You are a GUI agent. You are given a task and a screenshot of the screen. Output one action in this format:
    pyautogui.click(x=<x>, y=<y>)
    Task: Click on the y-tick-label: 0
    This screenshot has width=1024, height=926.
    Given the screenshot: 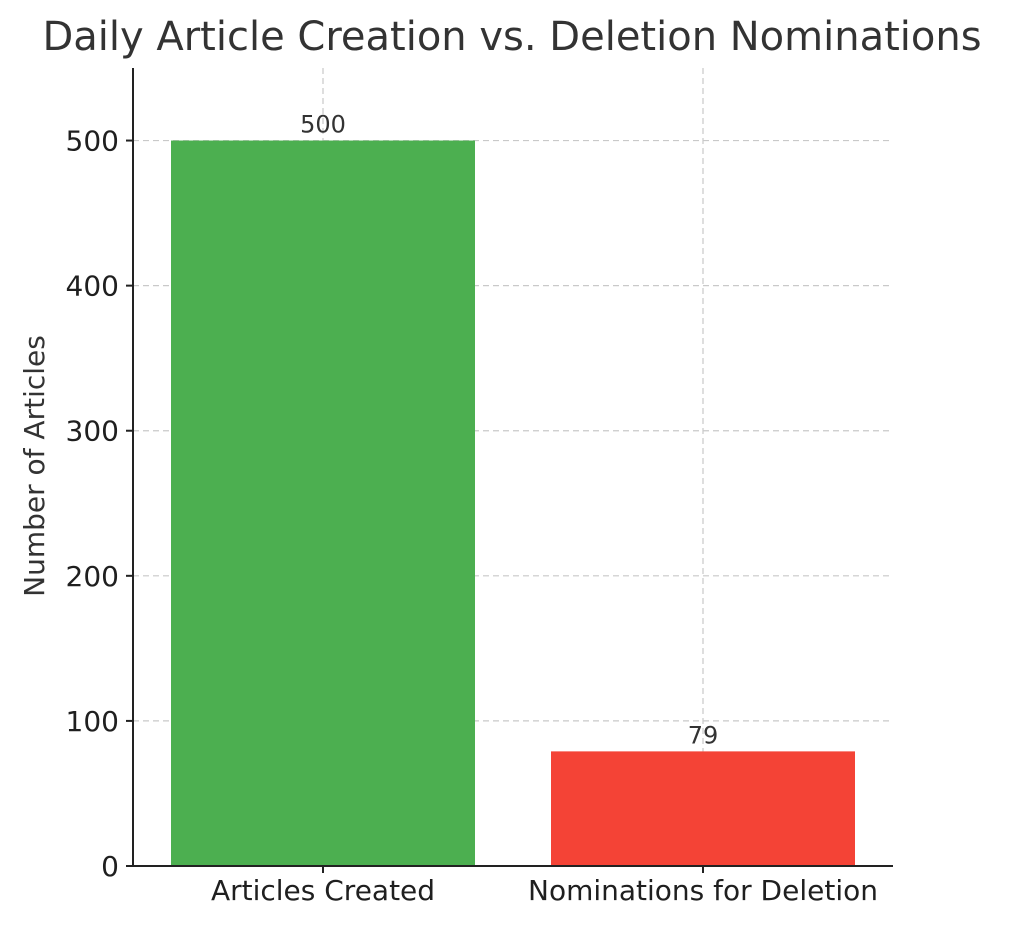 What is the action you would take?
    pyautogui.click(x=110, y=866)
    